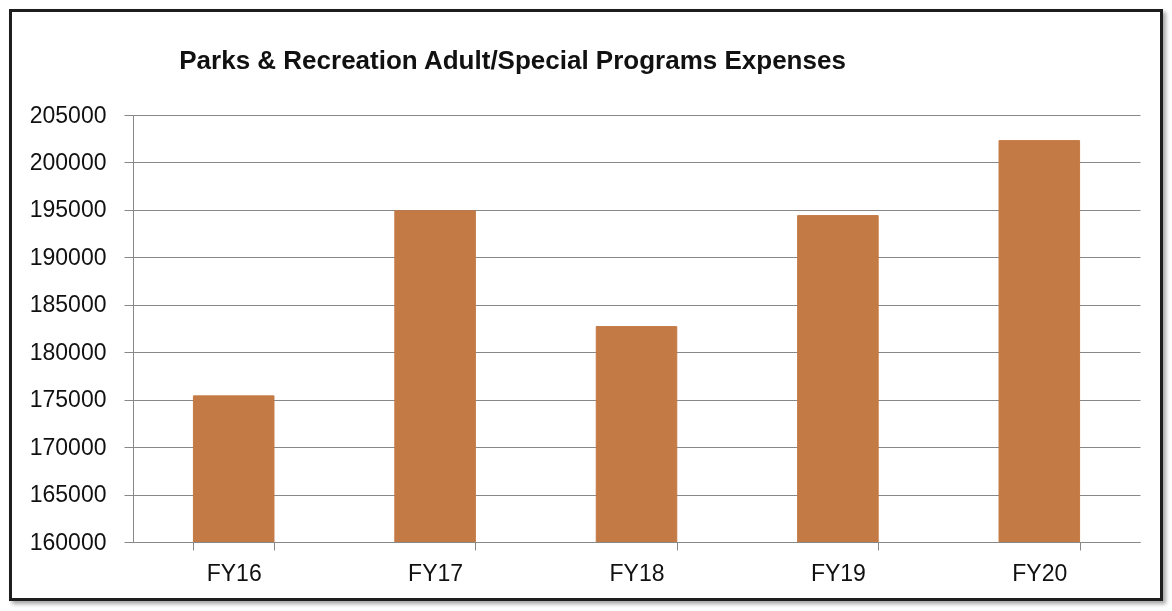 The height and width of the screenshot is (611, 1172). I want to click on y-tick-label: 195000, so click(68, 209).